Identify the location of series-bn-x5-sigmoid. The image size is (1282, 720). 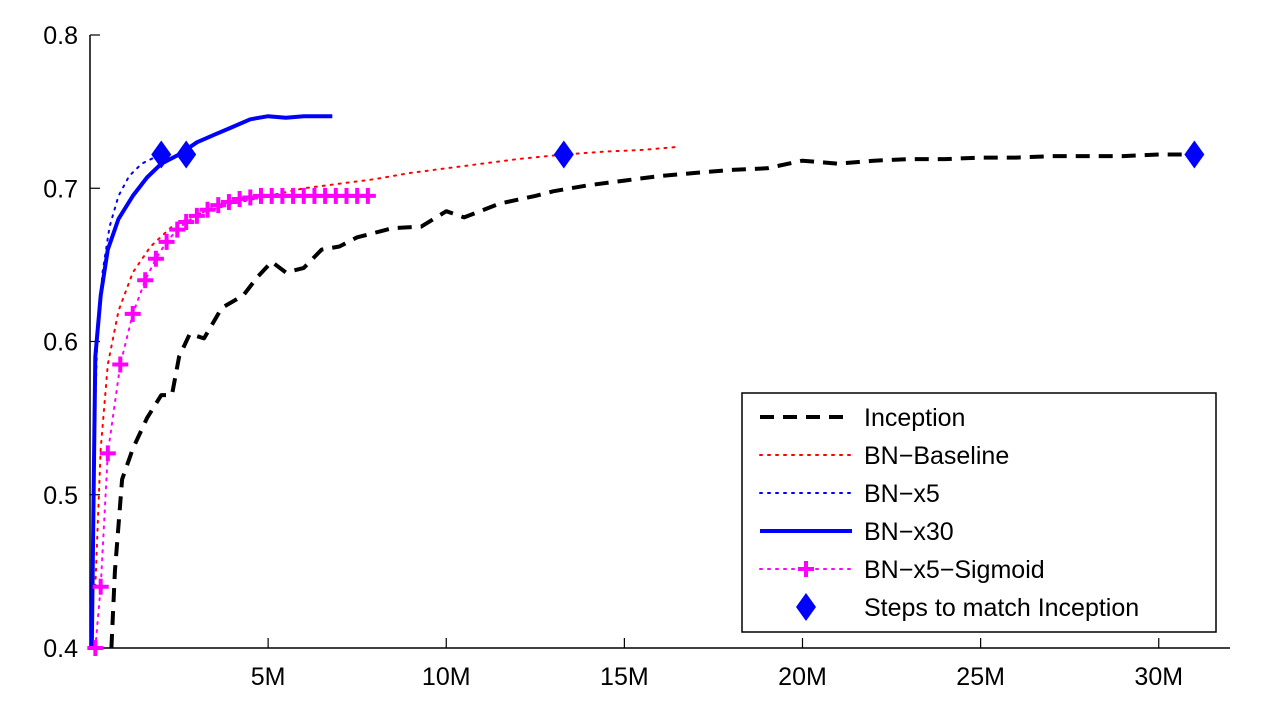
(231, 421).